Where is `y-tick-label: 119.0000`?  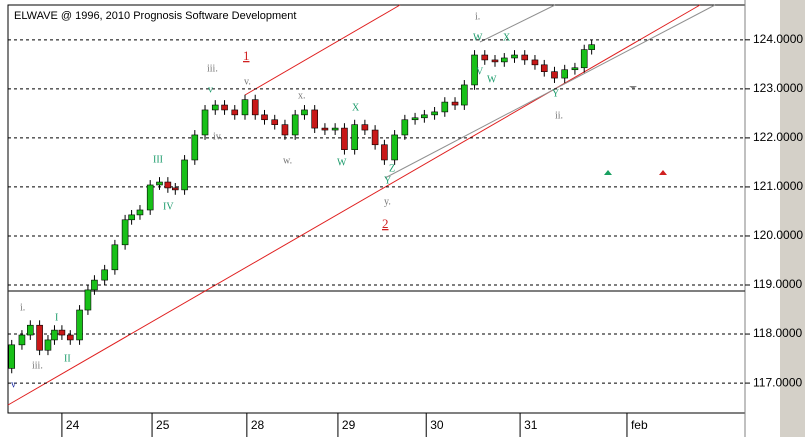
y-tick-label: 119.0000 is located at coordinates (777, 284).